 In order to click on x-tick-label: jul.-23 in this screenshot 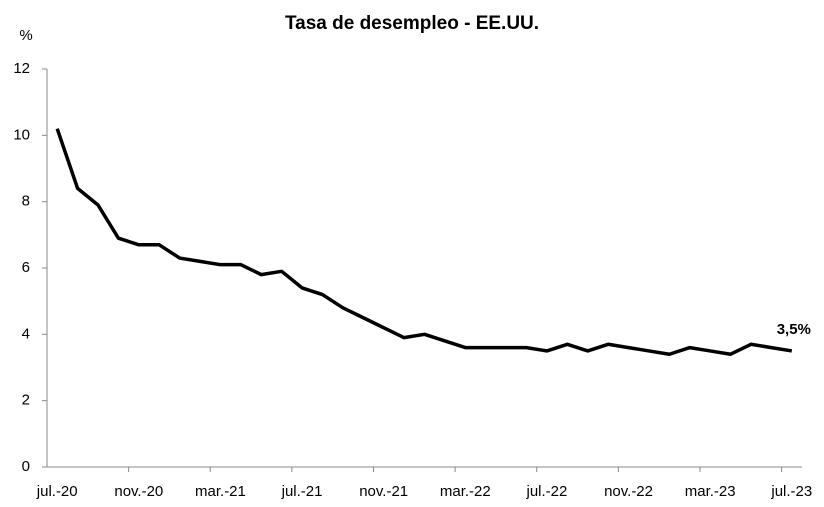, I will do `click(791, 491)`.